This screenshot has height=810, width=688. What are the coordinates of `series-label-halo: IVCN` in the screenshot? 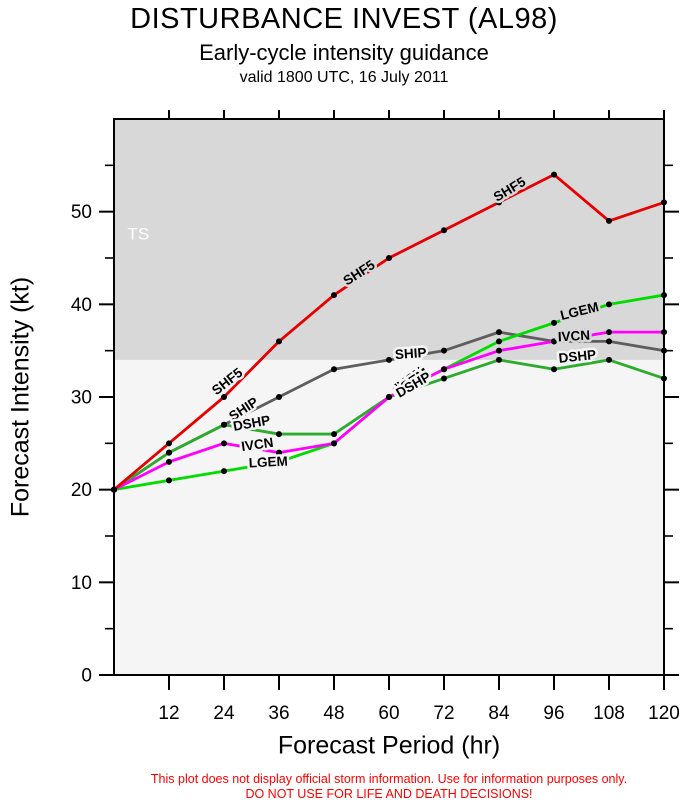 It's located at (573, 336).